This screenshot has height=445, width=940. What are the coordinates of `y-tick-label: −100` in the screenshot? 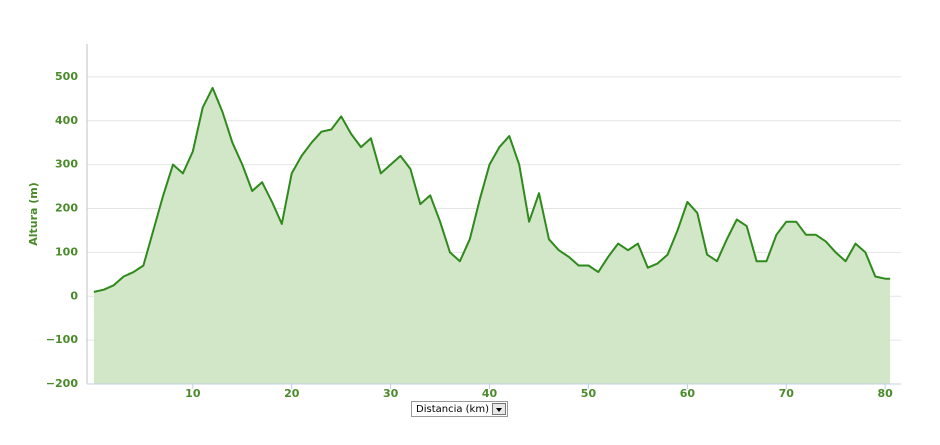 It's located at (62, 339).